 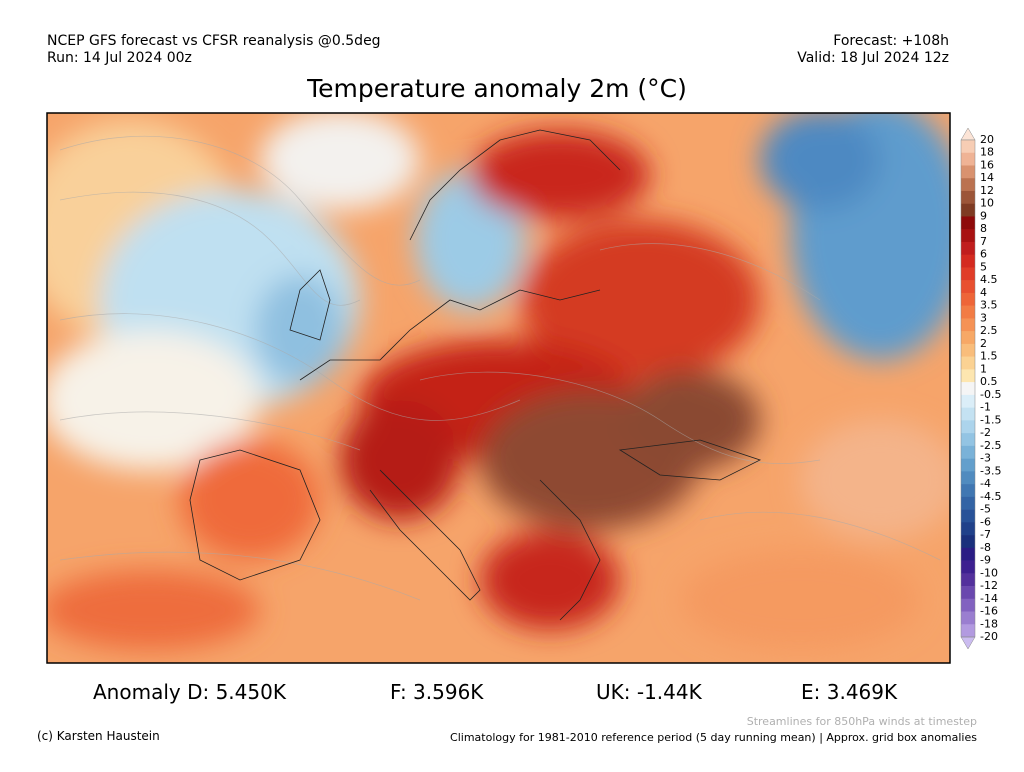 I want to click on credit: (c) Karsten Haustein, so click(x=98, y=736).